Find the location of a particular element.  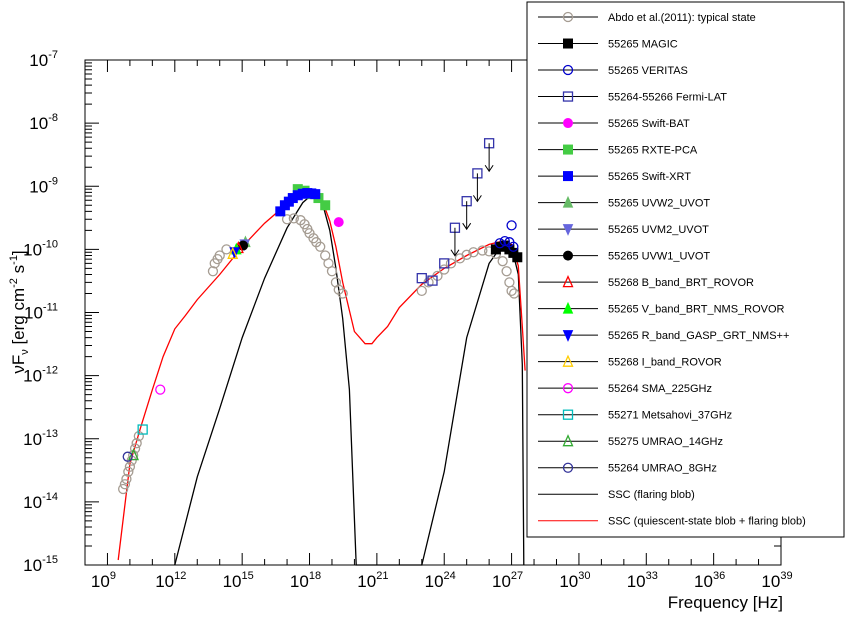

legend-label-55265-swift-xrt: 55265 Swift-XRT is located at coordinates (649, 177).